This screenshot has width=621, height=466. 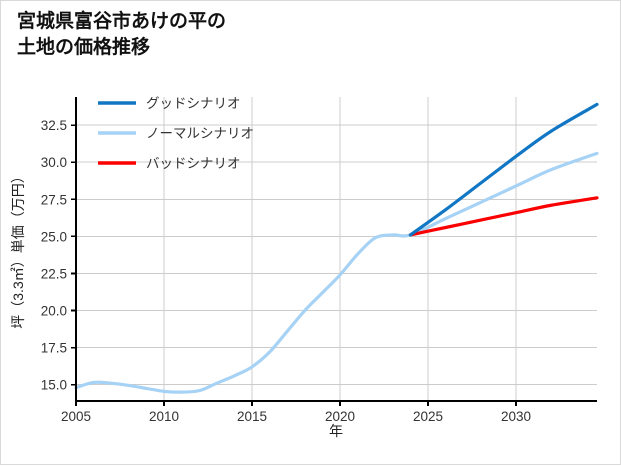 I want to click on y-tick-label: 25.0, so click(x=54, y=236).